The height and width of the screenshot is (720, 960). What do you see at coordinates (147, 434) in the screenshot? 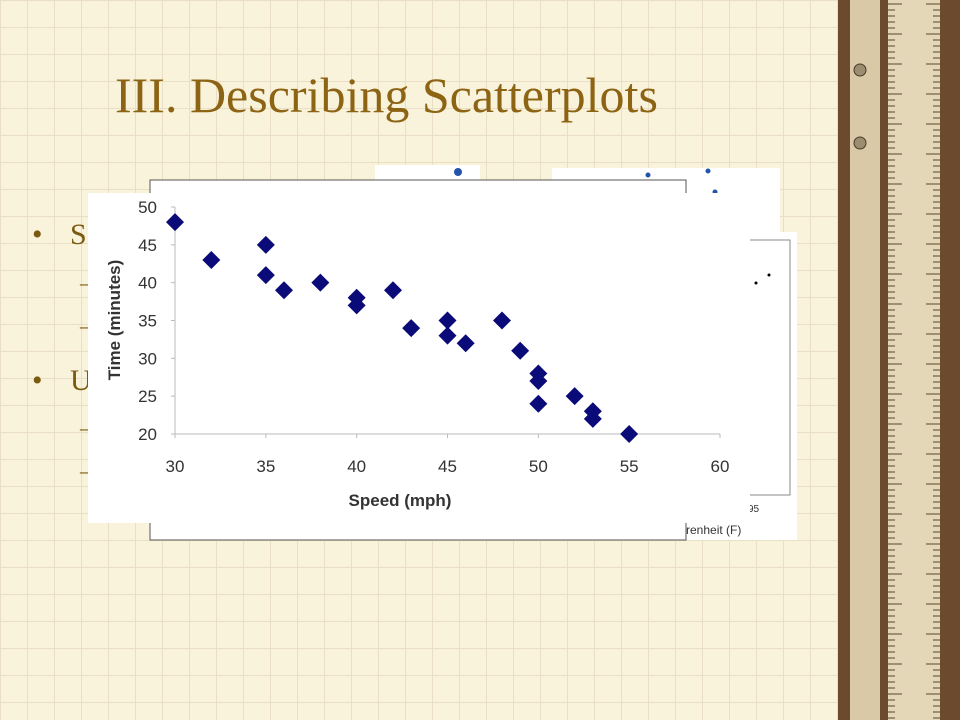
I see `y-tick-label: 20` at bounding box center [147, 434].